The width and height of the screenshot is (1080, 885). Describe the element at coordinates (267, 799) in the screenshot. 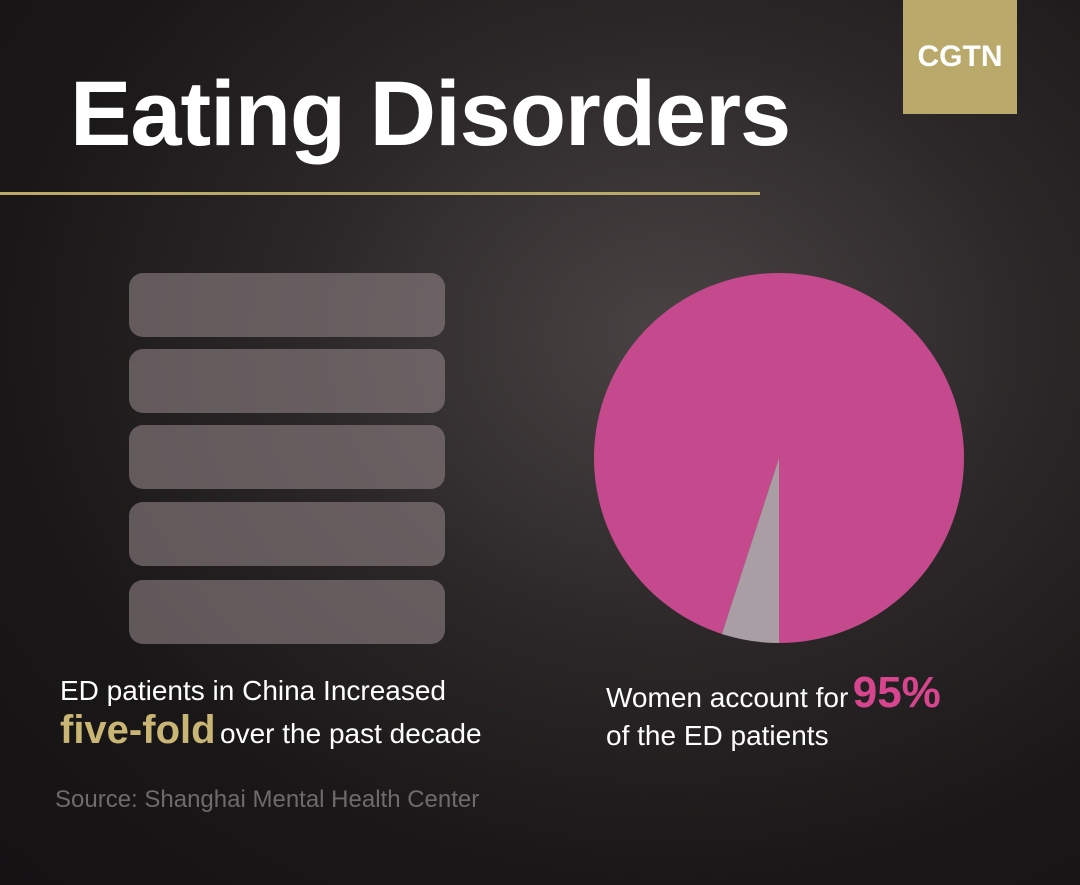

I see `source: Source: Shanghai Mental Health Center` at that location.